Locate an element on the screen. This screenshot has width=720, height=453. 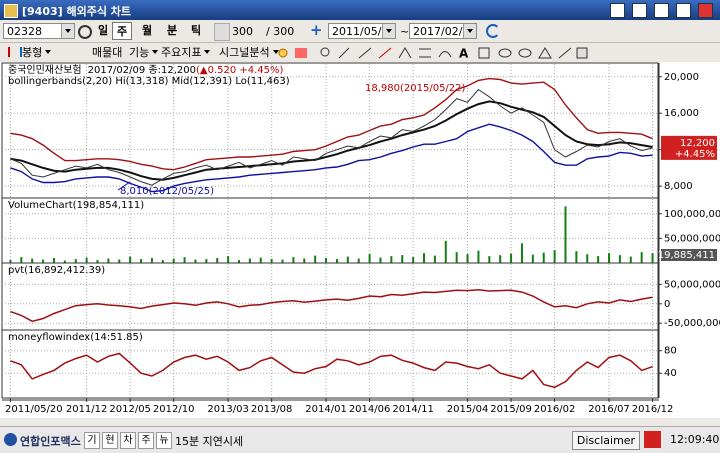
refresh-icon is located at coordinates (493, 31).